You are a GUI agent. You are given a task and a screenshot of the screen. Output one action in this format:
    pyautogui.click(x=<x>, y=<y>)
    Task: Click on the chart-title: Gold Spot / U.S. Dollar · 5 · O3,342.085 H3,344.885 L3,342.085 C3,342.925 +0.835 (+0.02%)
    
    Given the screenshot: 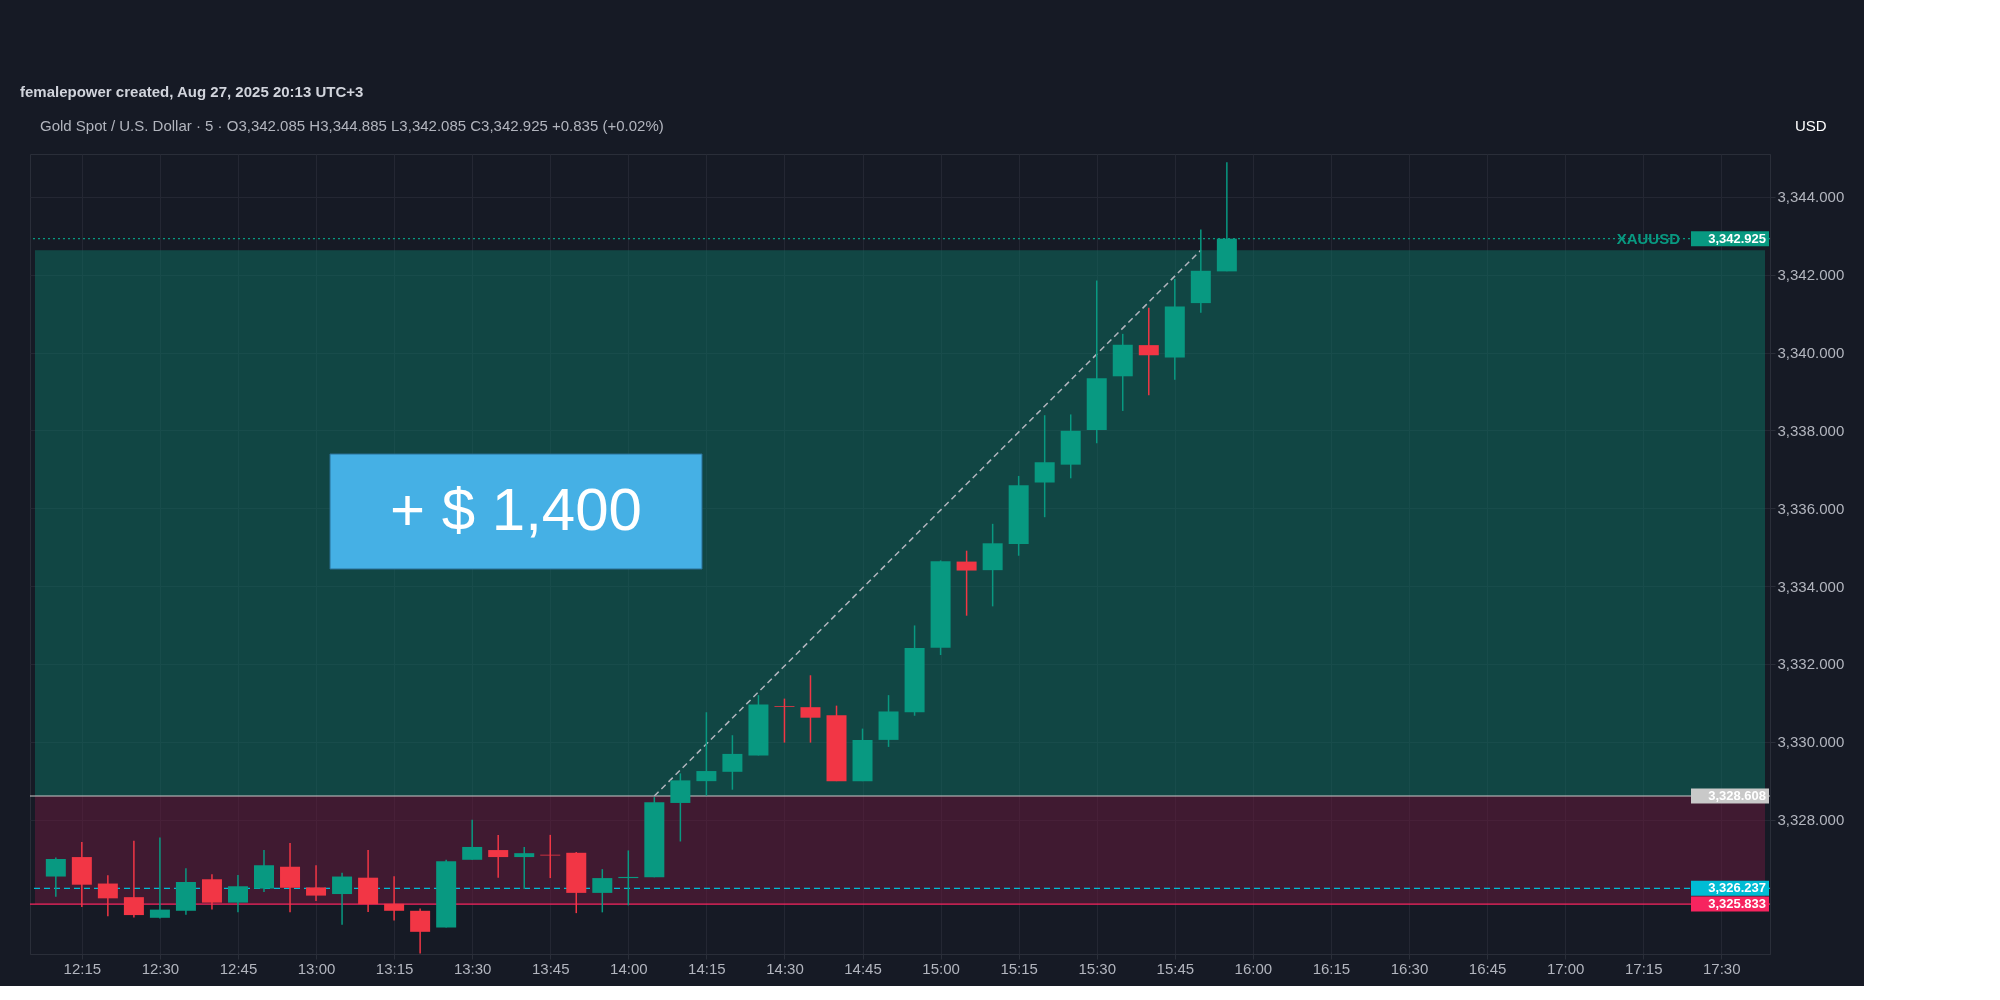 What is the action you would take?
    pyautogui.click(x=352, y=125)
    